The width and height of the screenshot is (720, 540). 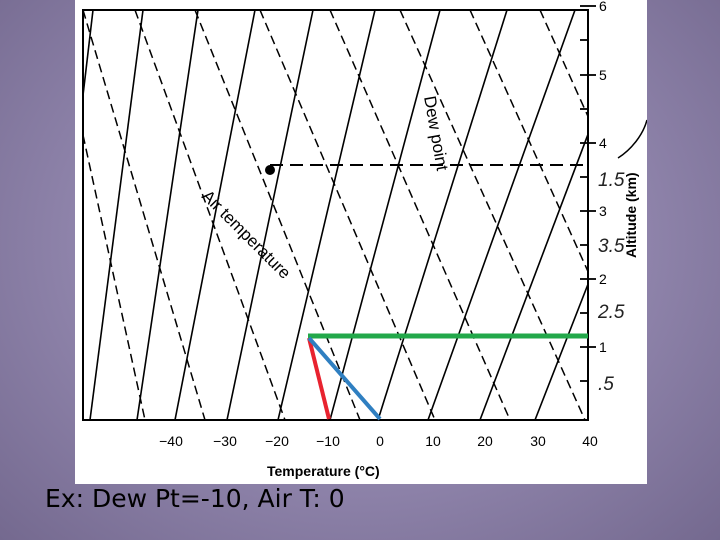 I want to click on x-tick-10: 10, so click(x=433, y=441).